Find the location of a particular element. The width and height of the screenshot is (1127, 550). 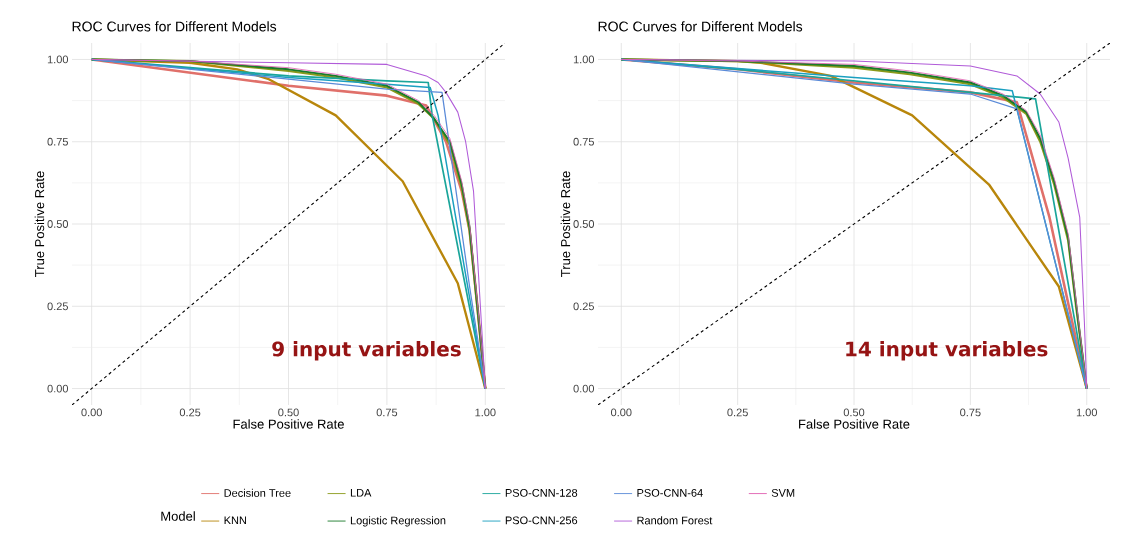

legend-label: PSO-CNN-128 is located at coordinates (541, 493).